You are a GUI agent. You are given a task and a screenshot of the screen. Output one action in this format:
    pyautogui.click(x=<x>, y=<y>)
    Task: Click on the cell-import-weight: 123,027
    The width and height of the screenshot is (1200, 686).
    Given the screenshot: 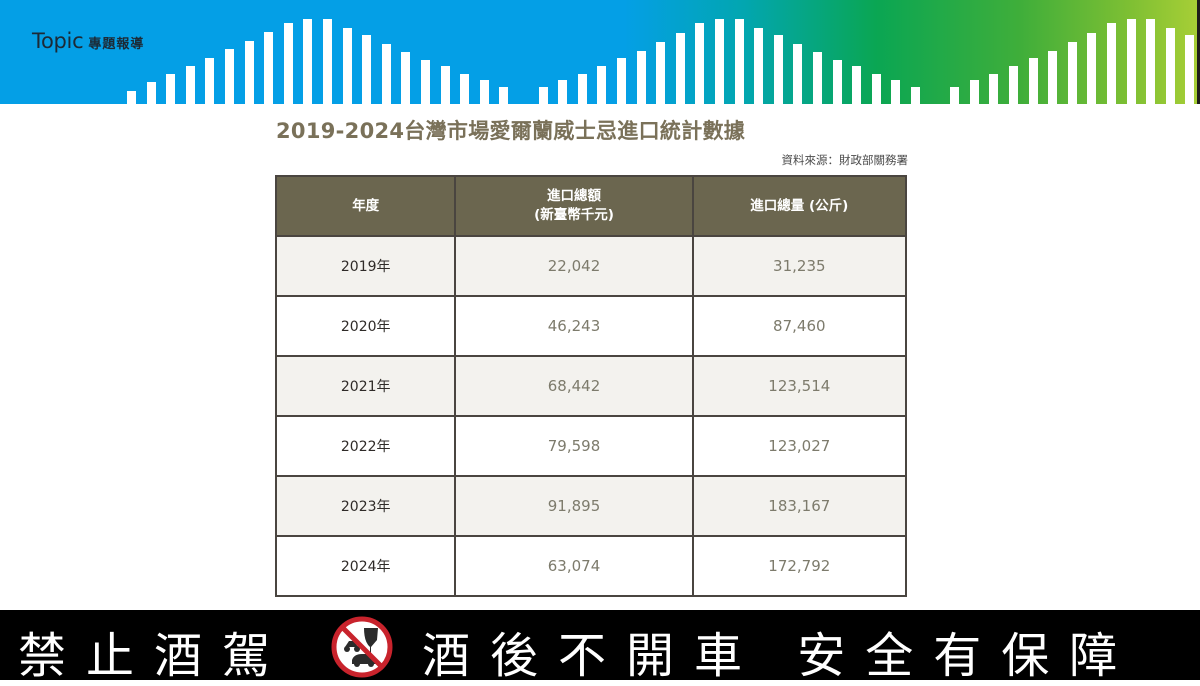 What is the action you would take?
    pyautogui.click(x=799, y=446)
    